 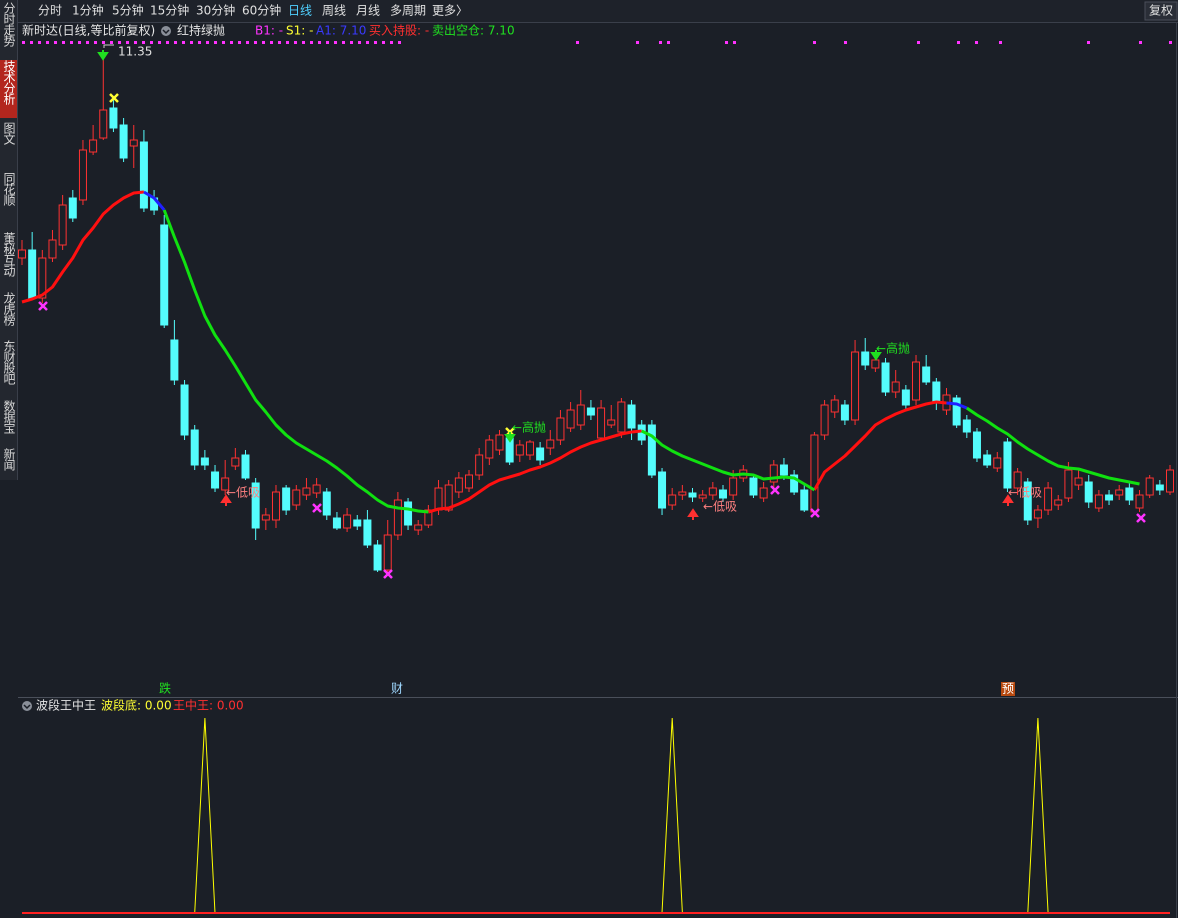 I want to click on side-tab: 技术分析, so click(x=8, y=89).